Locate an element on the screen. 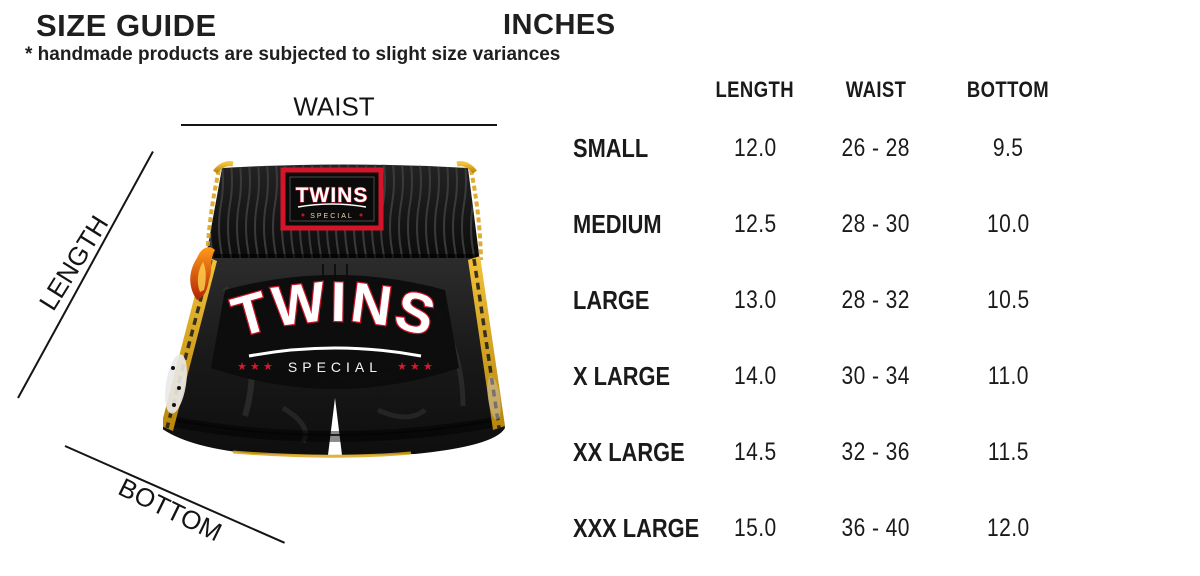 This screenshot has height=576, width=1200. small-bottom-value: 9.5 is located at coordinates (1008, 147).